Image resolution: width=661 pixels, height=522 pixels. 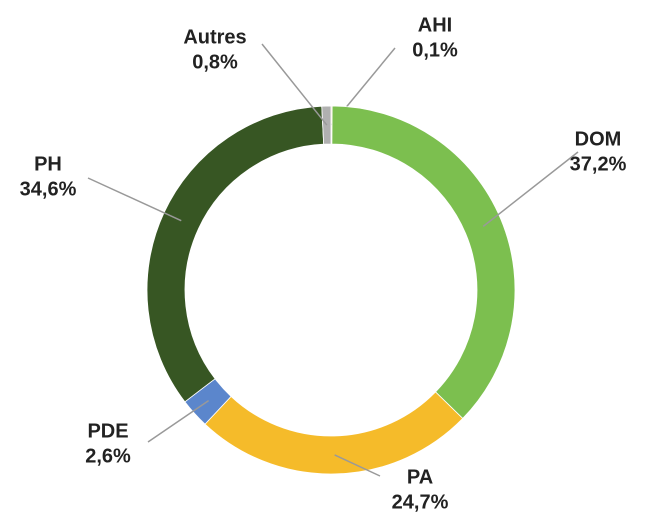 I want to click on value-label: 0,1%, so click(x=435, y=50).